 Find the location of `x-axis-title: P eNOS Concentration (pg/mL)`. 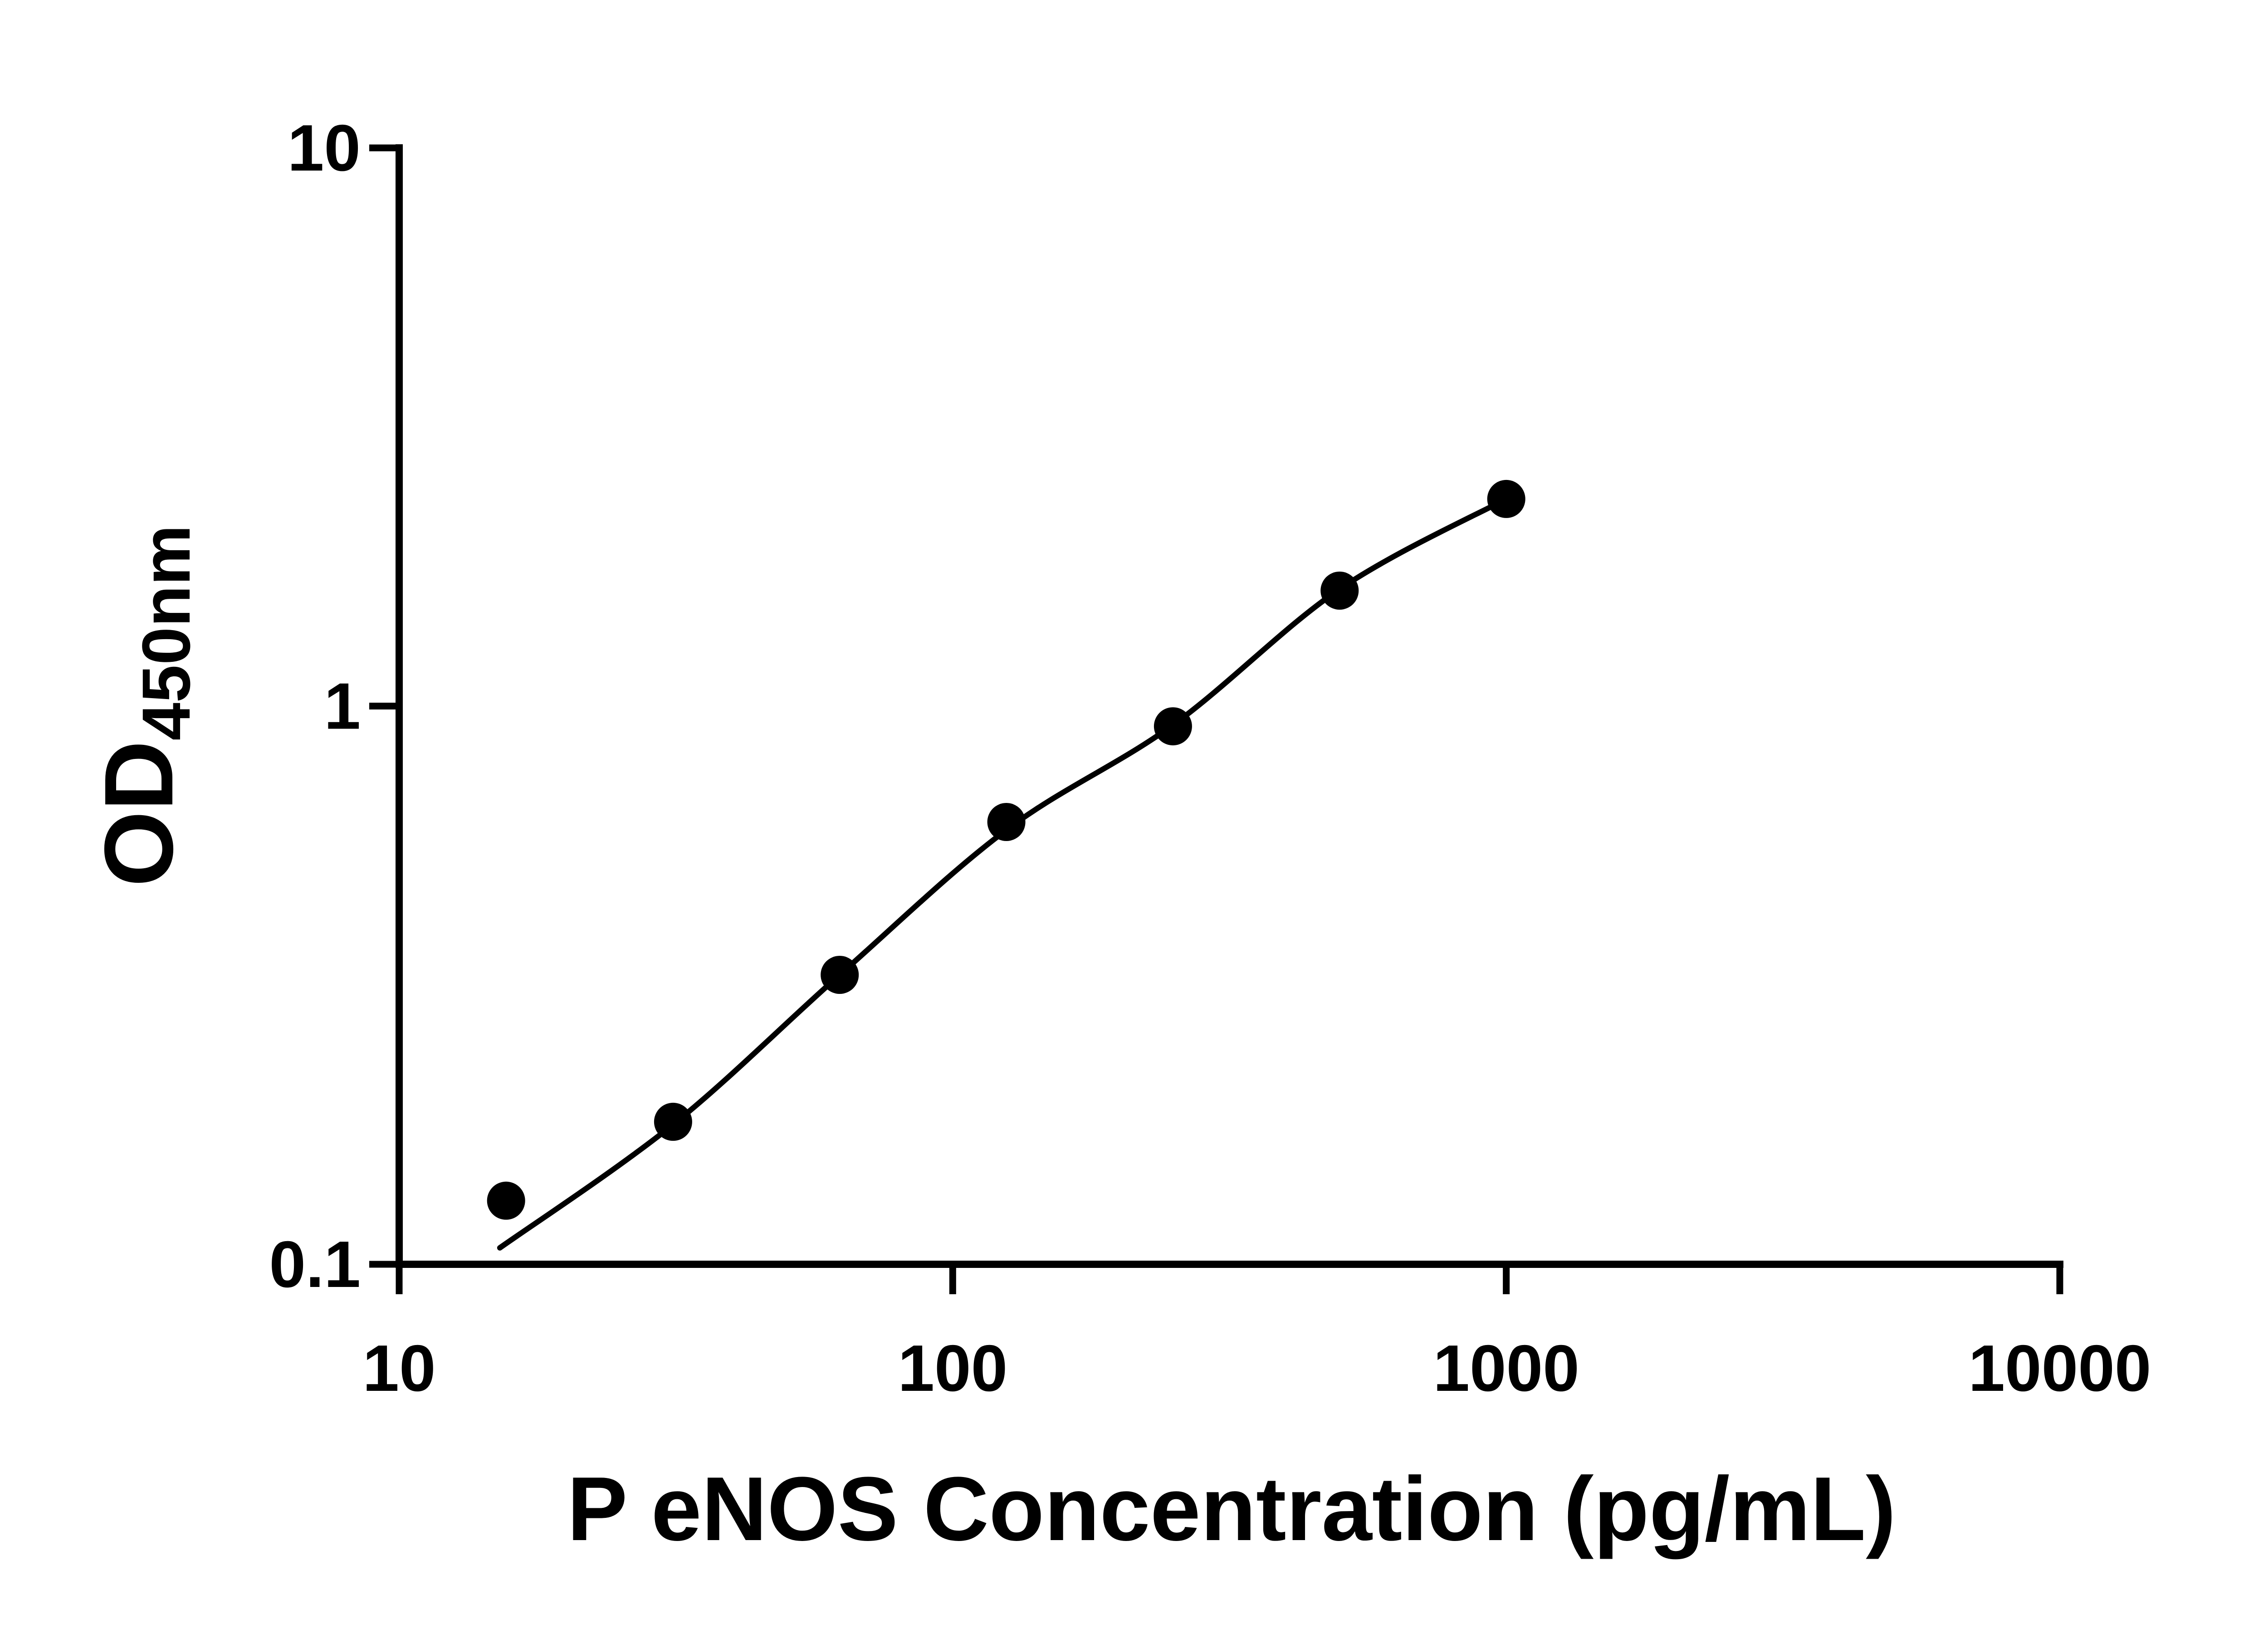

x-axis-title: P eNOS Concentration (pg/mL) is located at coordinates (1232, 1509).